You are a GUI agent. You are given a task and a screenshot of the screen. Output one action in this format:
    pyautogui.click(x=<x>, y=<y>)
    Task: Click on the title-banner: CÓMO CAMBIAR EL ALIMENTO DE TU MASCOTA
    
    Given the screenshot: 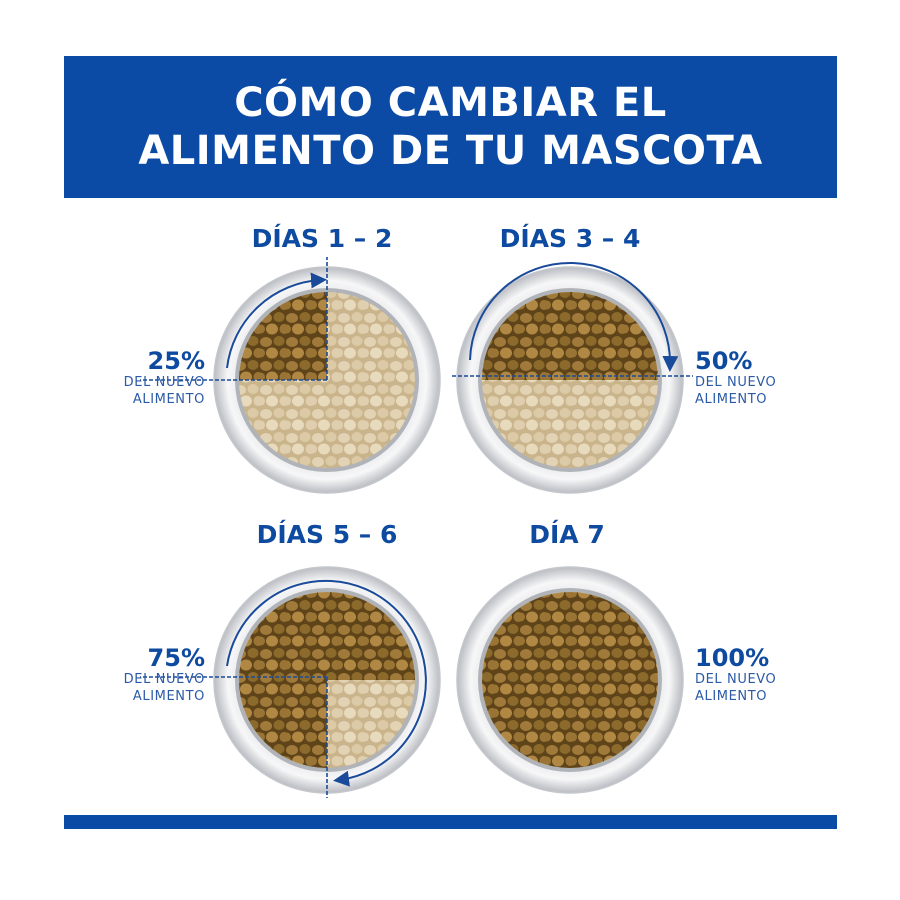 What is the action you would take?
    pyautogui.click(x=450, y=127)
    